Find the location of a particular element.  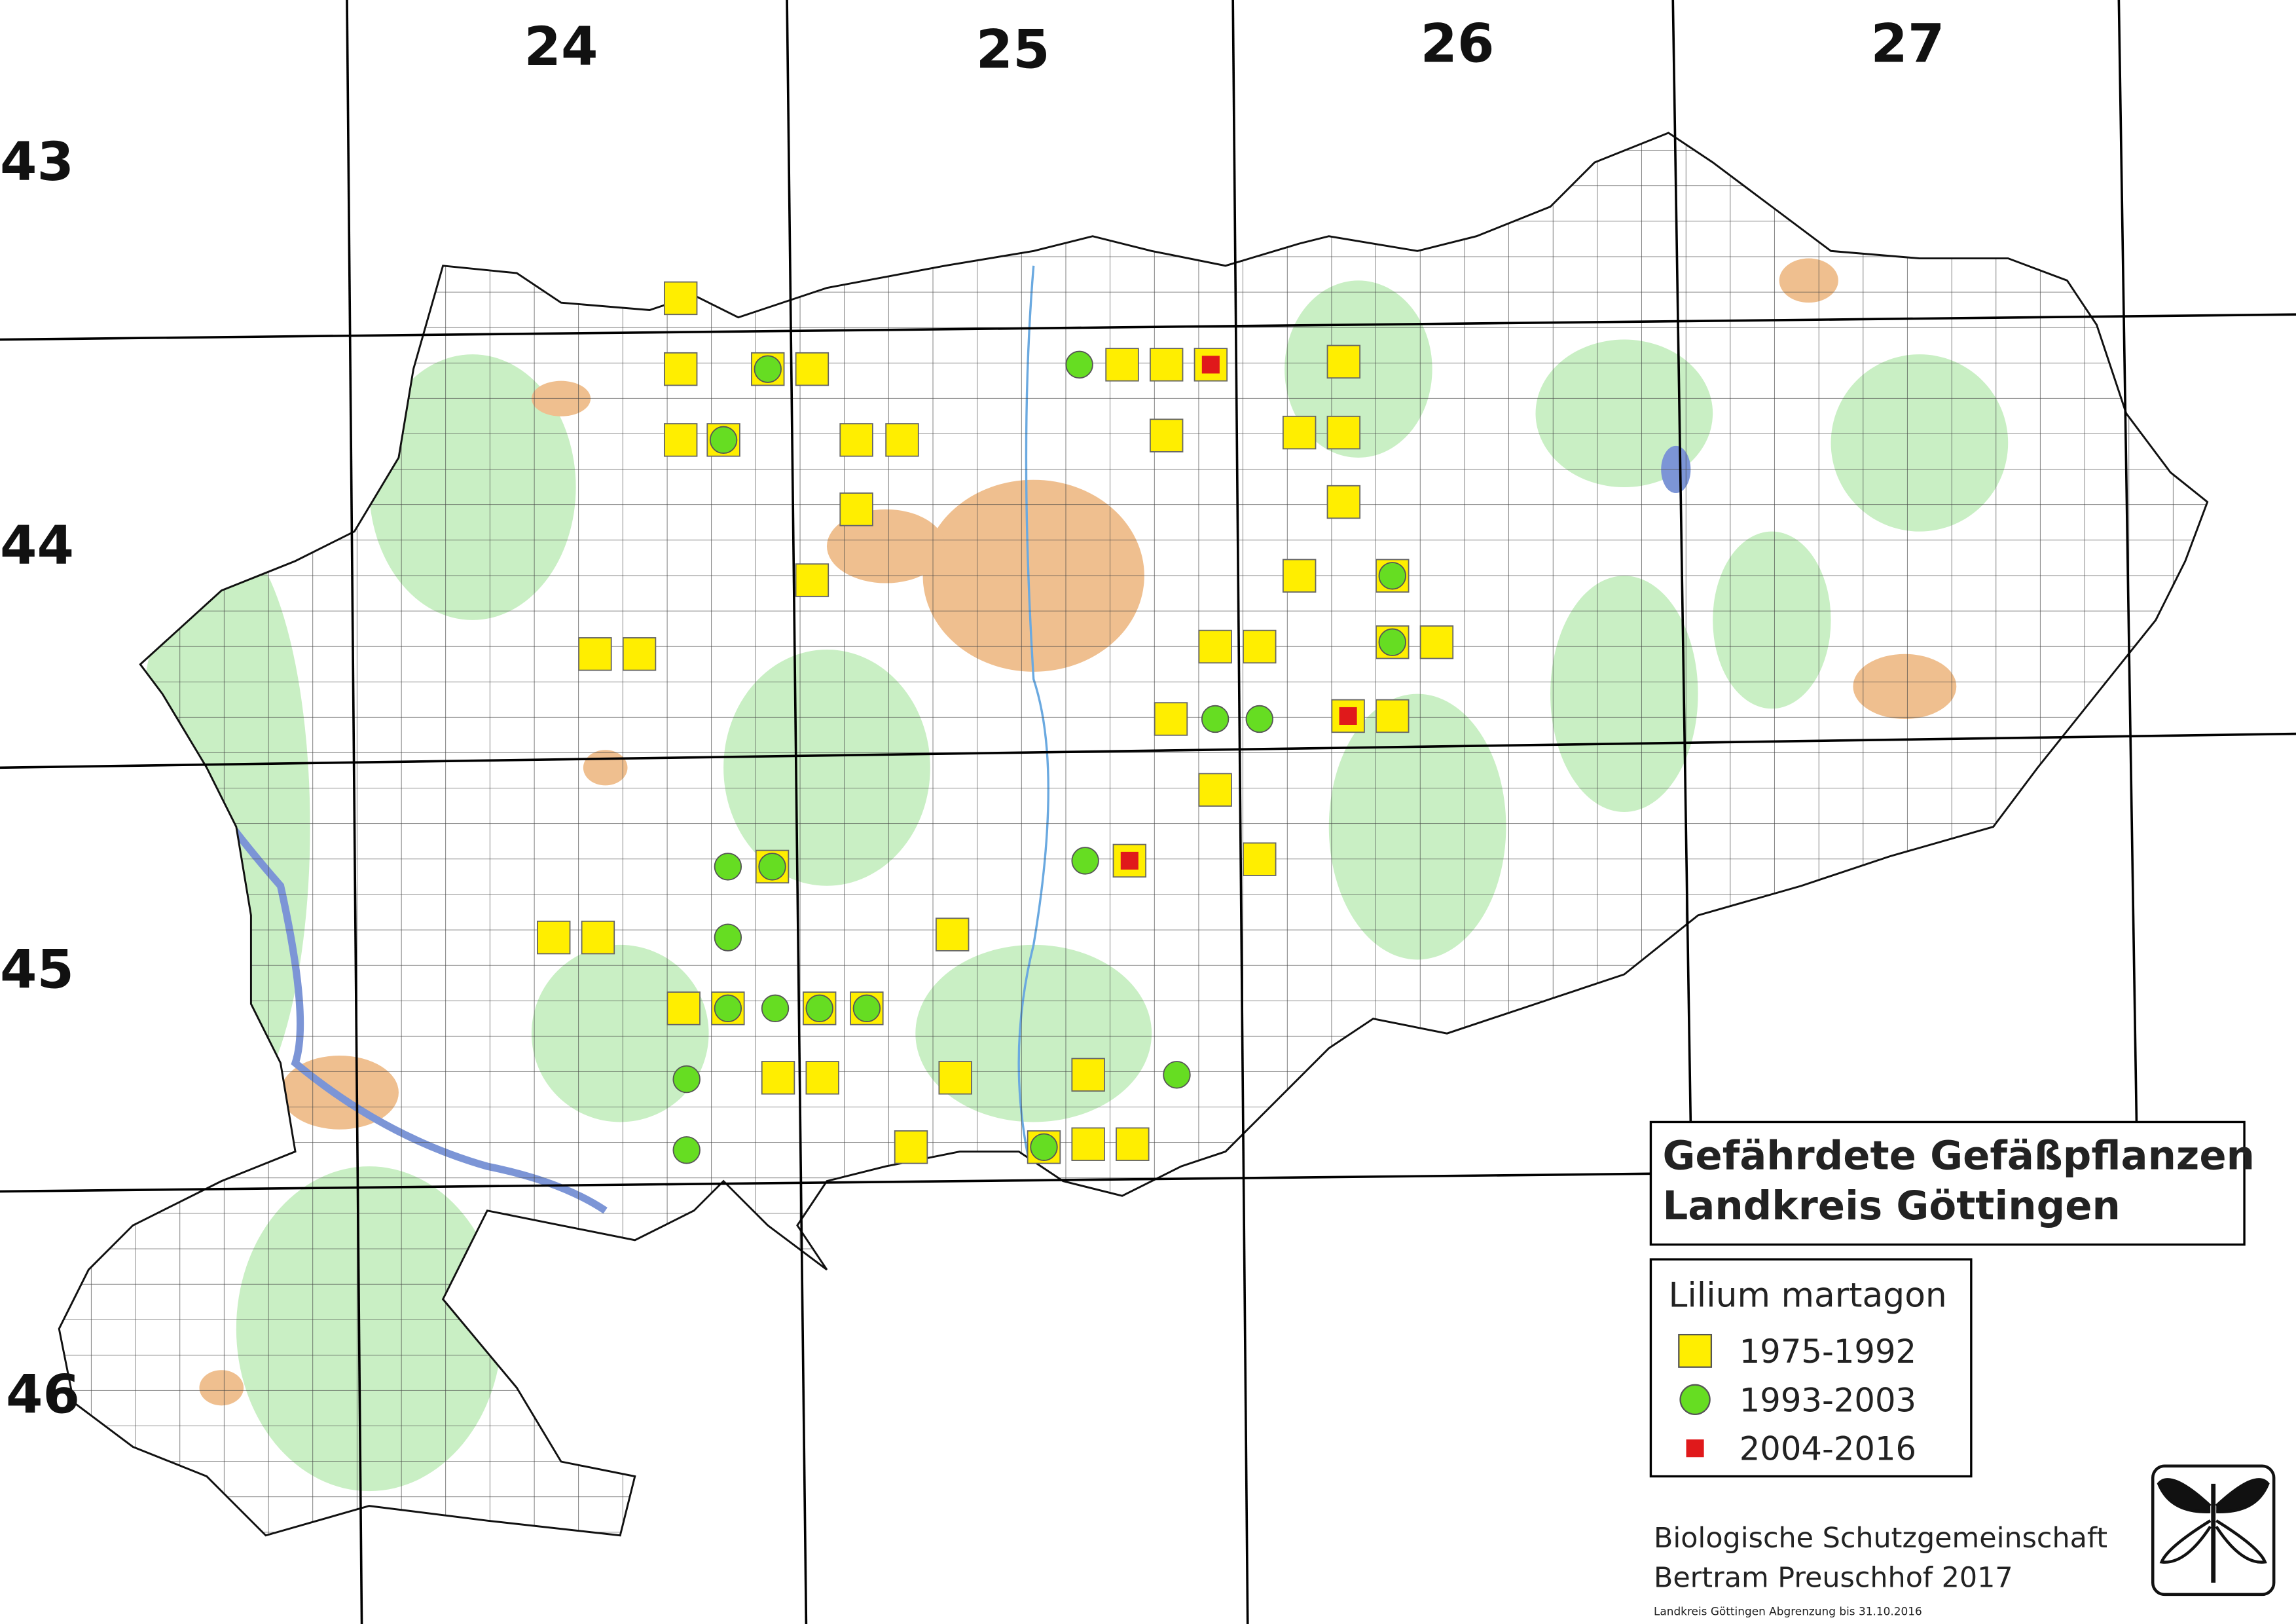

column-label: 25 is located at coordinates (1013, 50).